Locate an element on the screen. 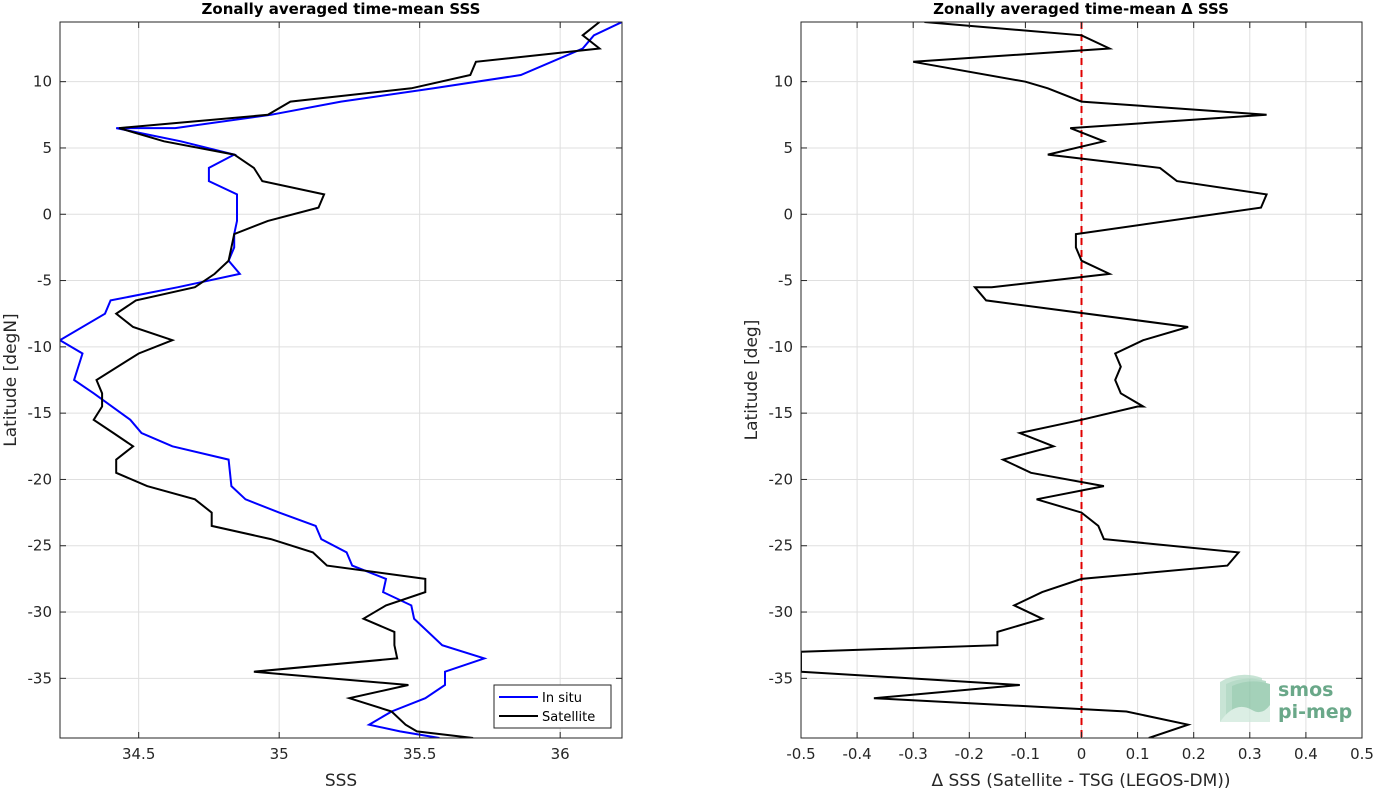 The height and width of the screenshot is (790, 1376). tick-label-y-right: 10 is located at coordinates (783, 82).